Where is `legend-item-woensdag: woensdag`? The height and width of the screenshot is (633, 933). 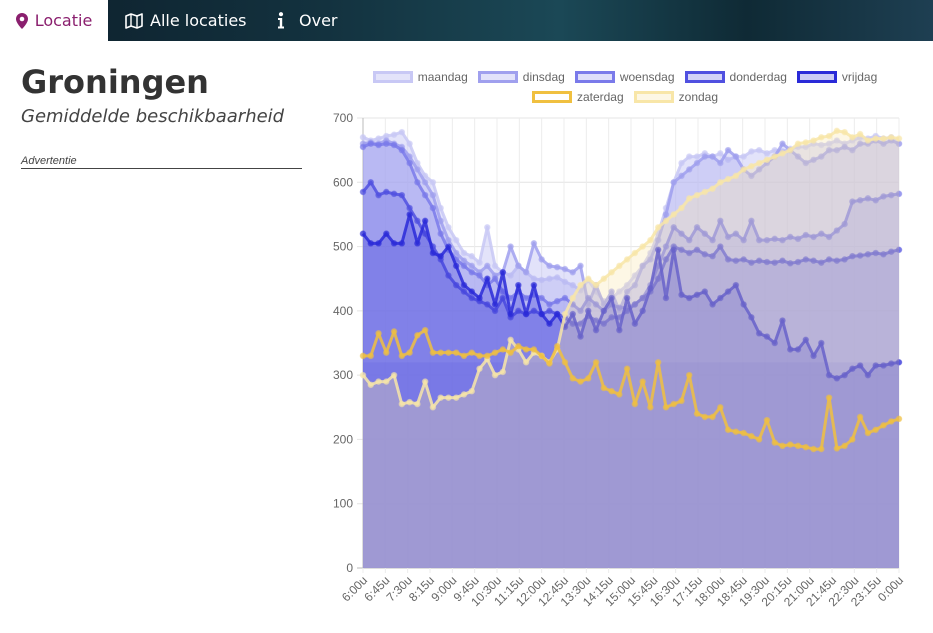
legend-item-woensdag: woensdag is located at coordinates (624, 77).